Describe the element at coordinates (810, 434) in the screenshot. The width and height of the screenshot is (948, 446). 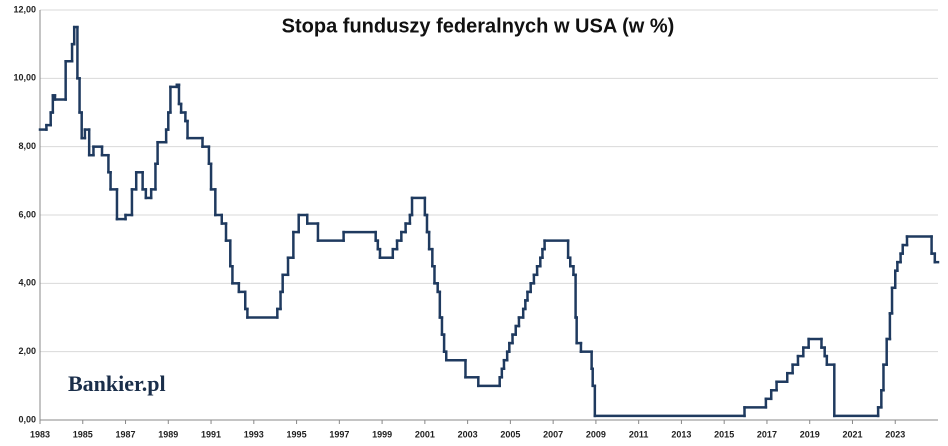
I see `x-tick-label: 2019` at that location.